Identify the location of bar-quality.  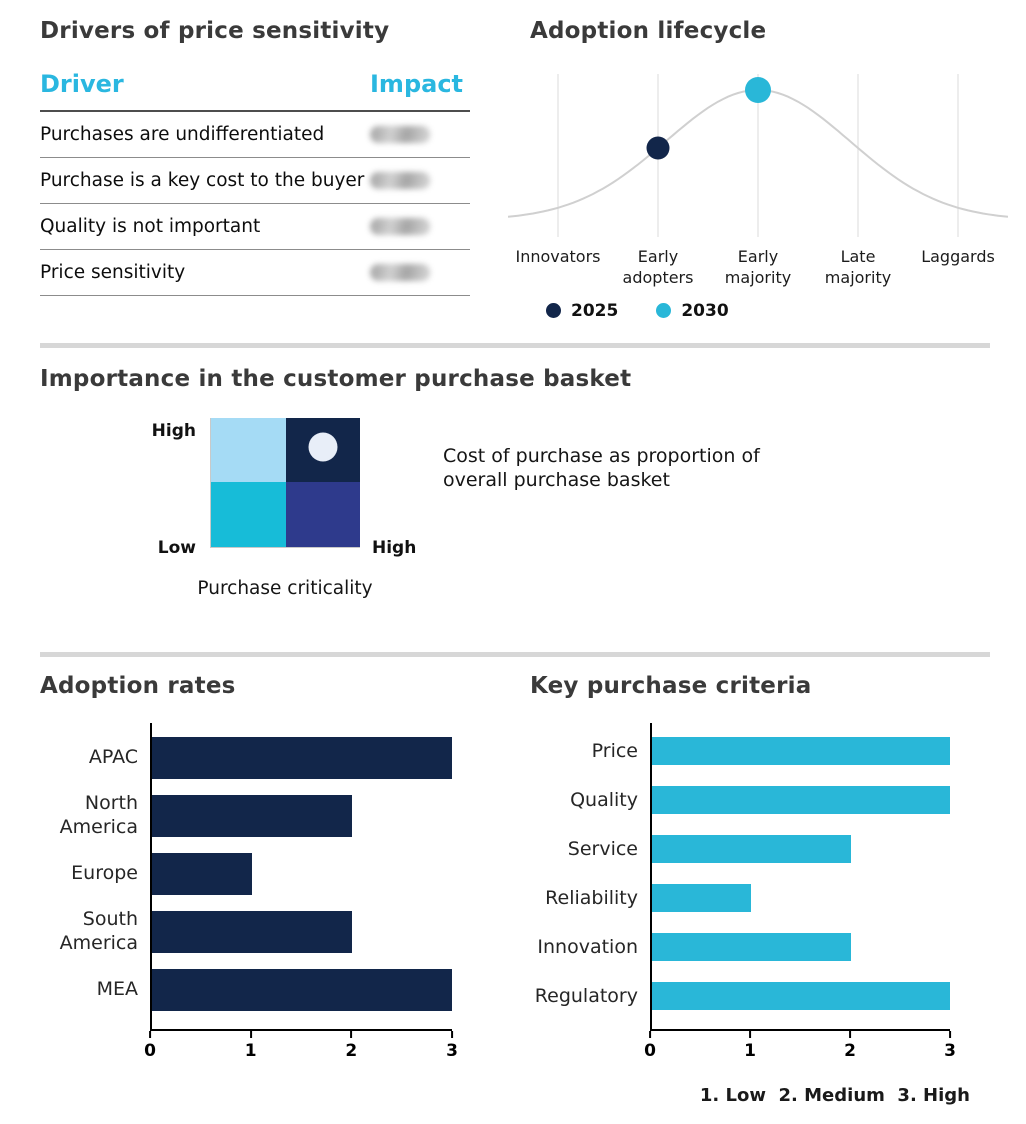
(801, 800).